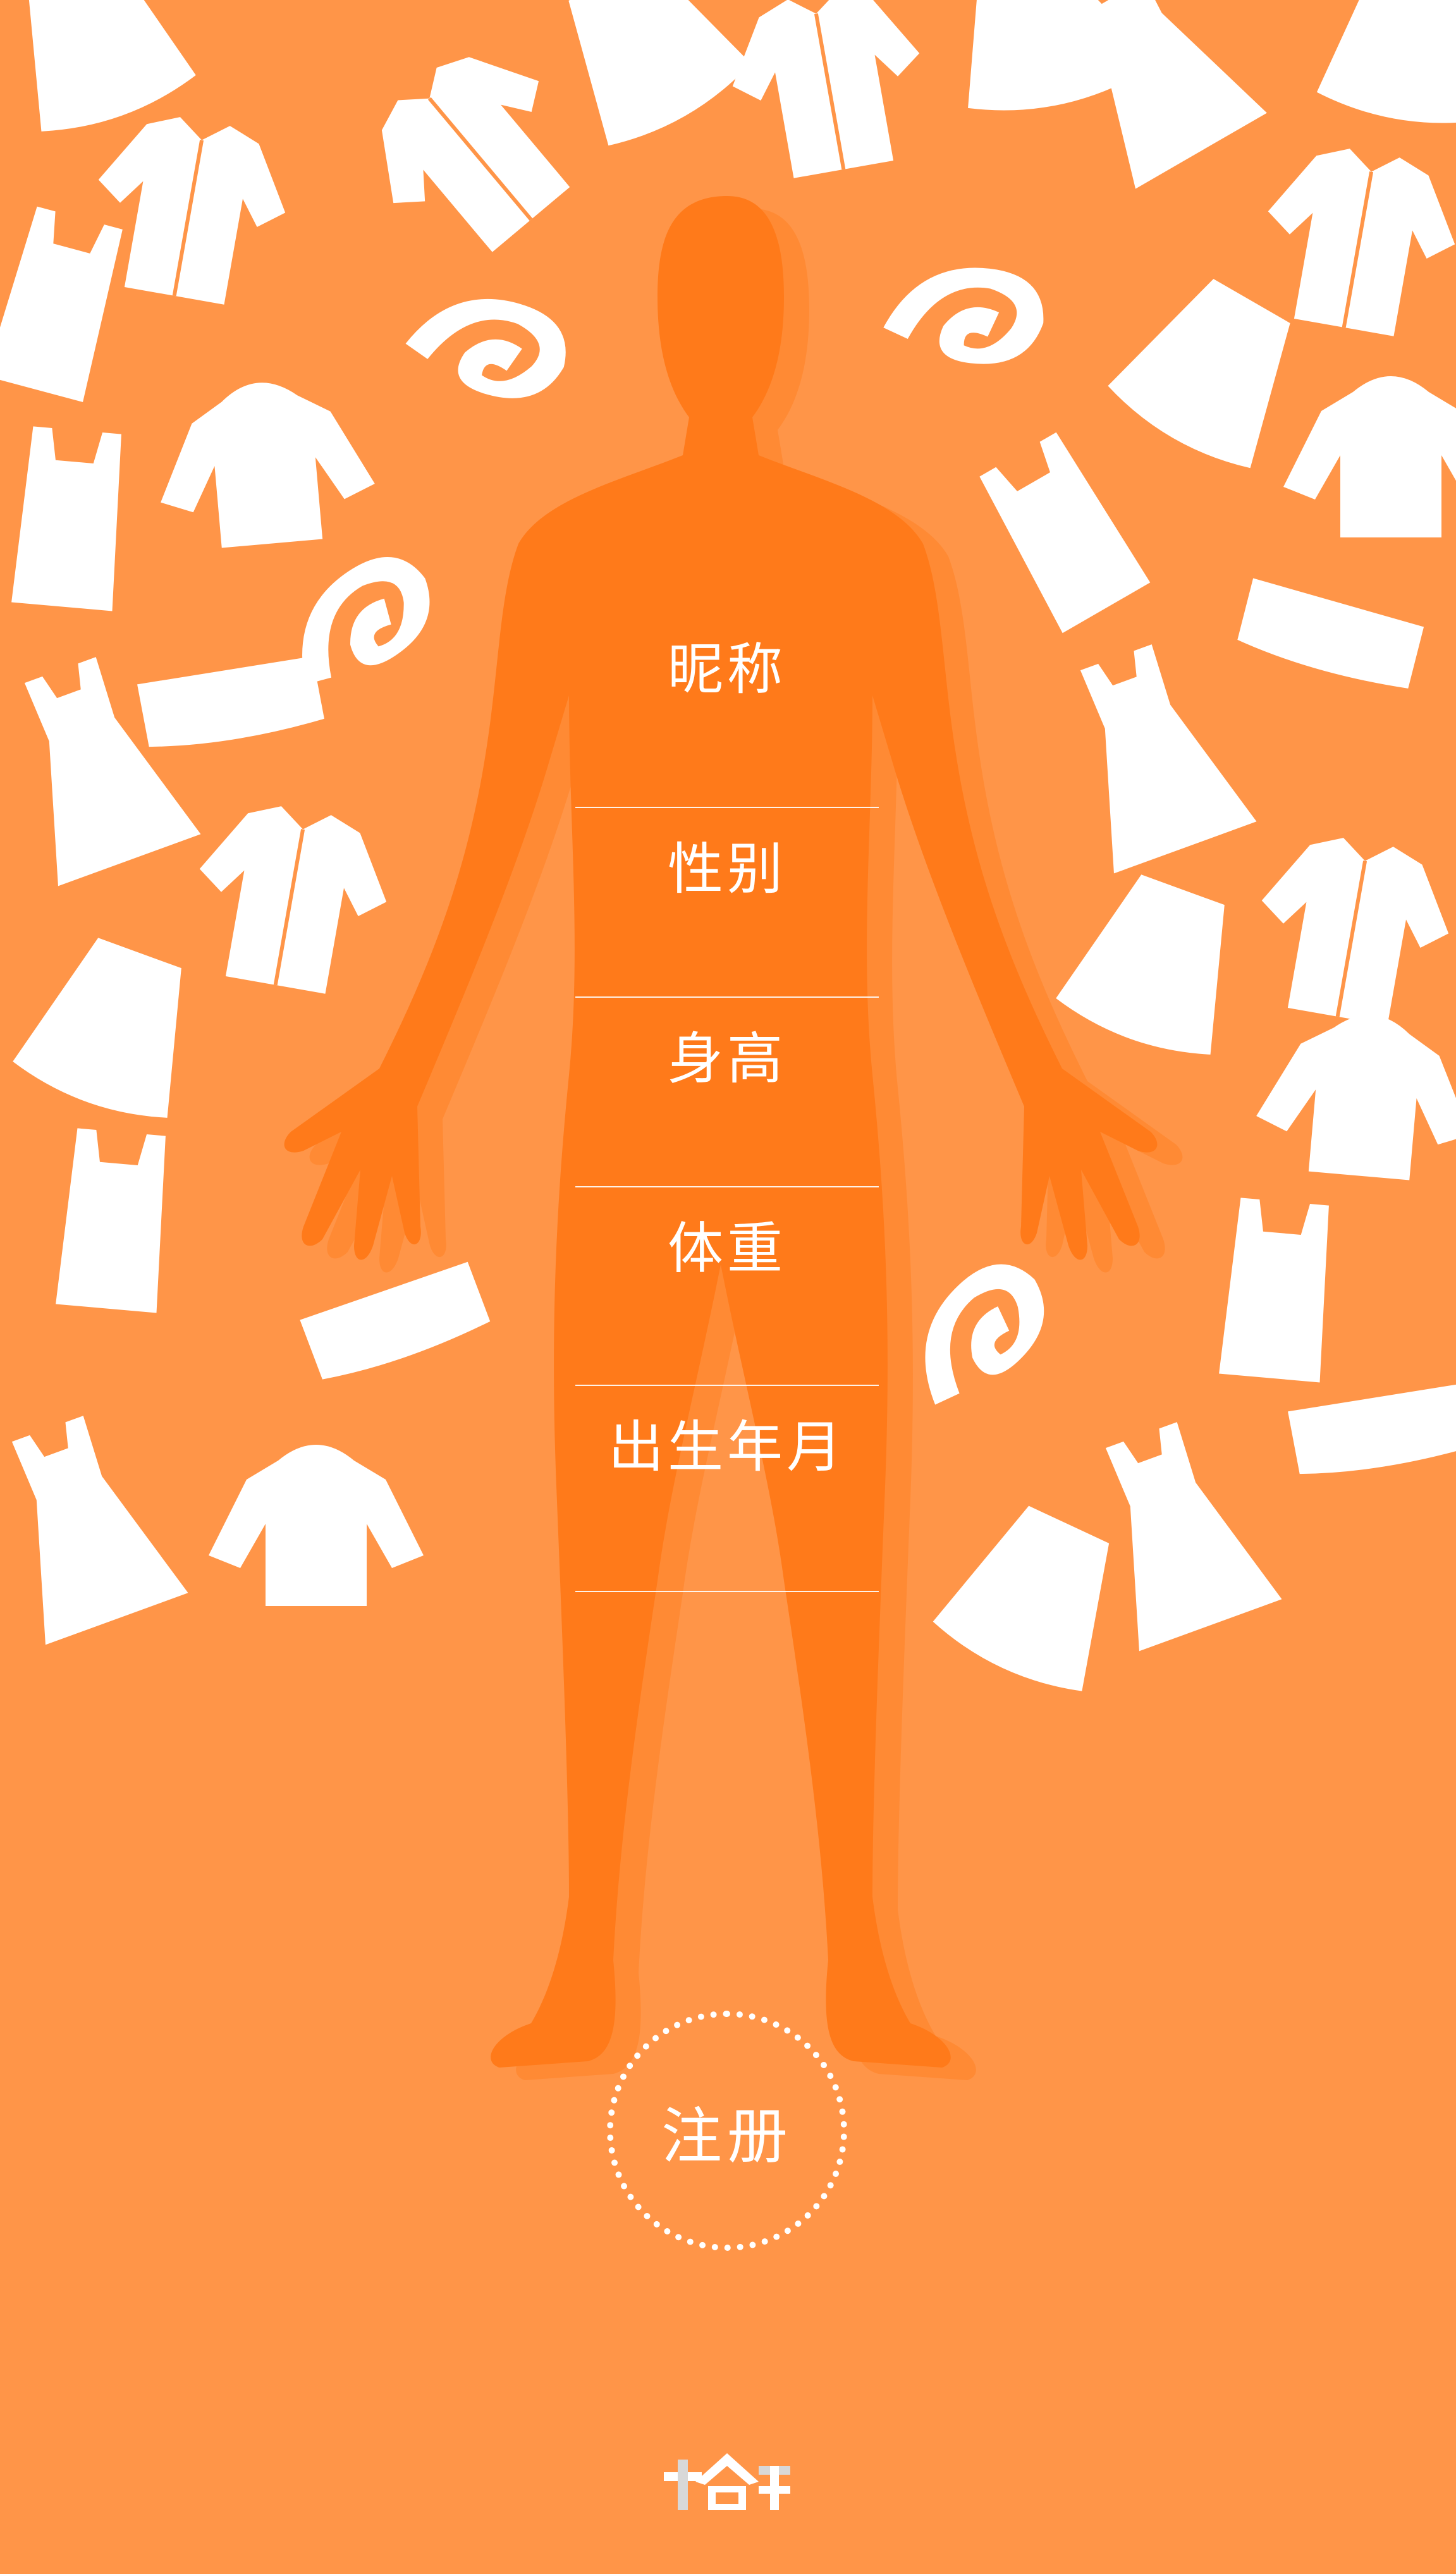  Describe the element at coordinates (727, 2482) in the screenshot. I see `brand-logo-icon` at that location.